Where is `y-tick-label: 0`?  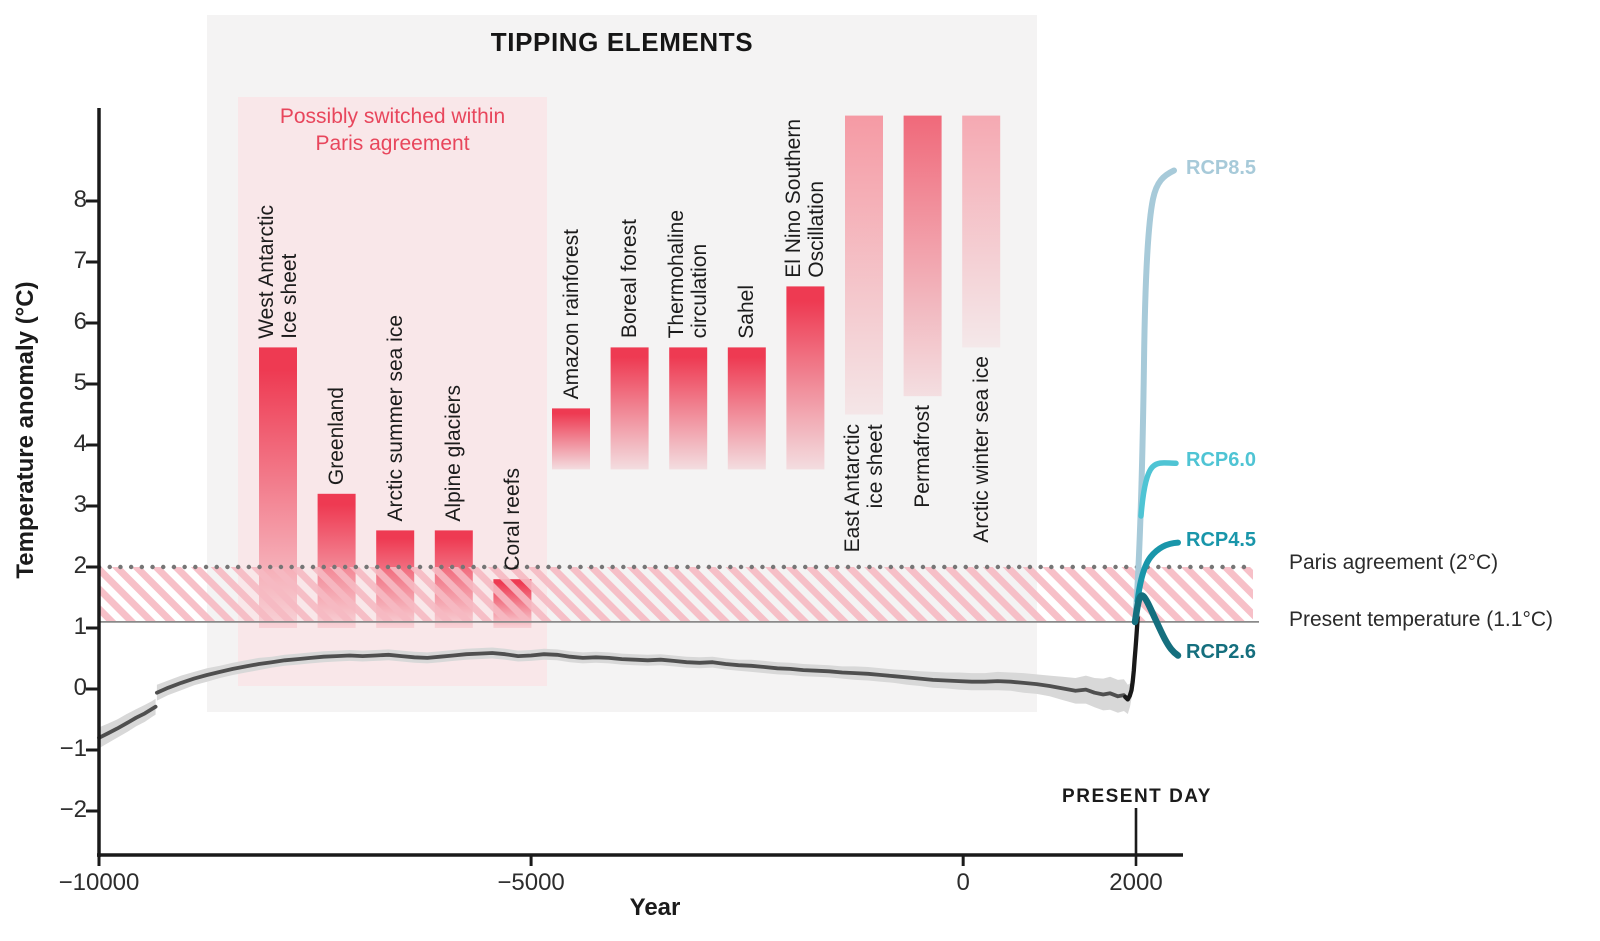
y-tick-label: 0 is located at coordinates (80, 687).